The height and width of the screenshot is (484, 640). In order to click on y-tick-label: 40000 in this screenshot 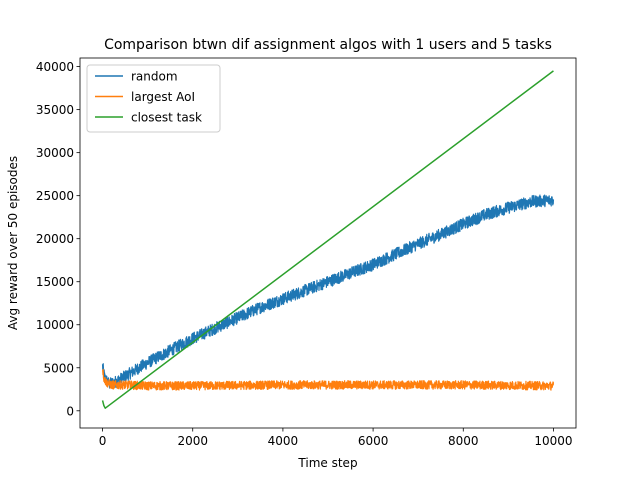, I will do `click(55, 67)`.